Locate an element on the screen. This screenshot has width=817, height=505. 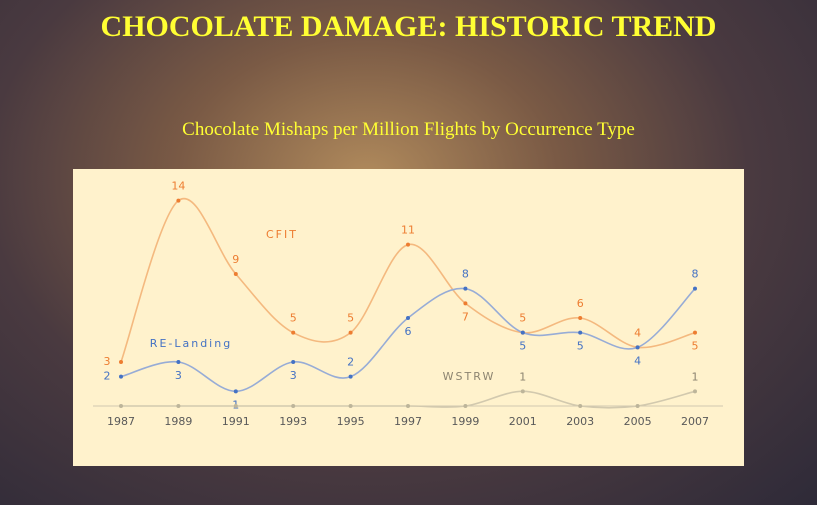
series-label: WSTRW is located at coordinates (469, 376).